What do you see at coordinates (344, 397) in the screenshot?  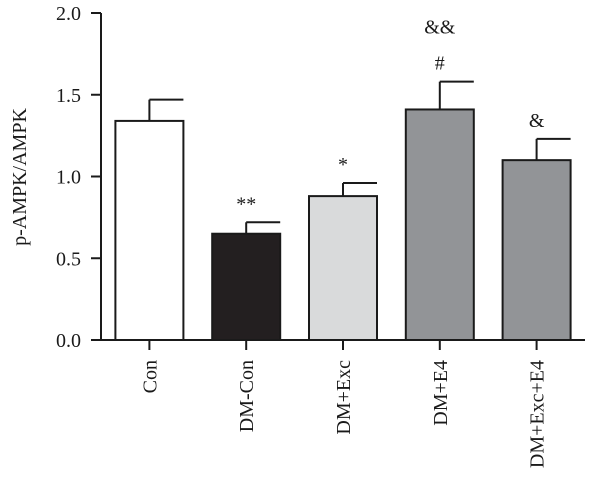 I see `x-tick-label: DM+Exc` at bounding box center [344, 397].